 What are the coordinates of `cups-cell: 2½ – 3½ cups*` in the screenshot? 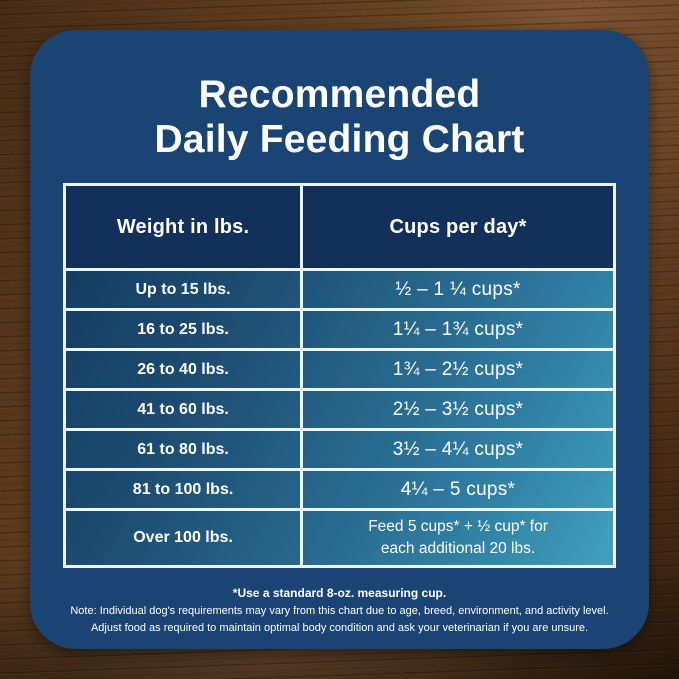 It's located at (456, 409).